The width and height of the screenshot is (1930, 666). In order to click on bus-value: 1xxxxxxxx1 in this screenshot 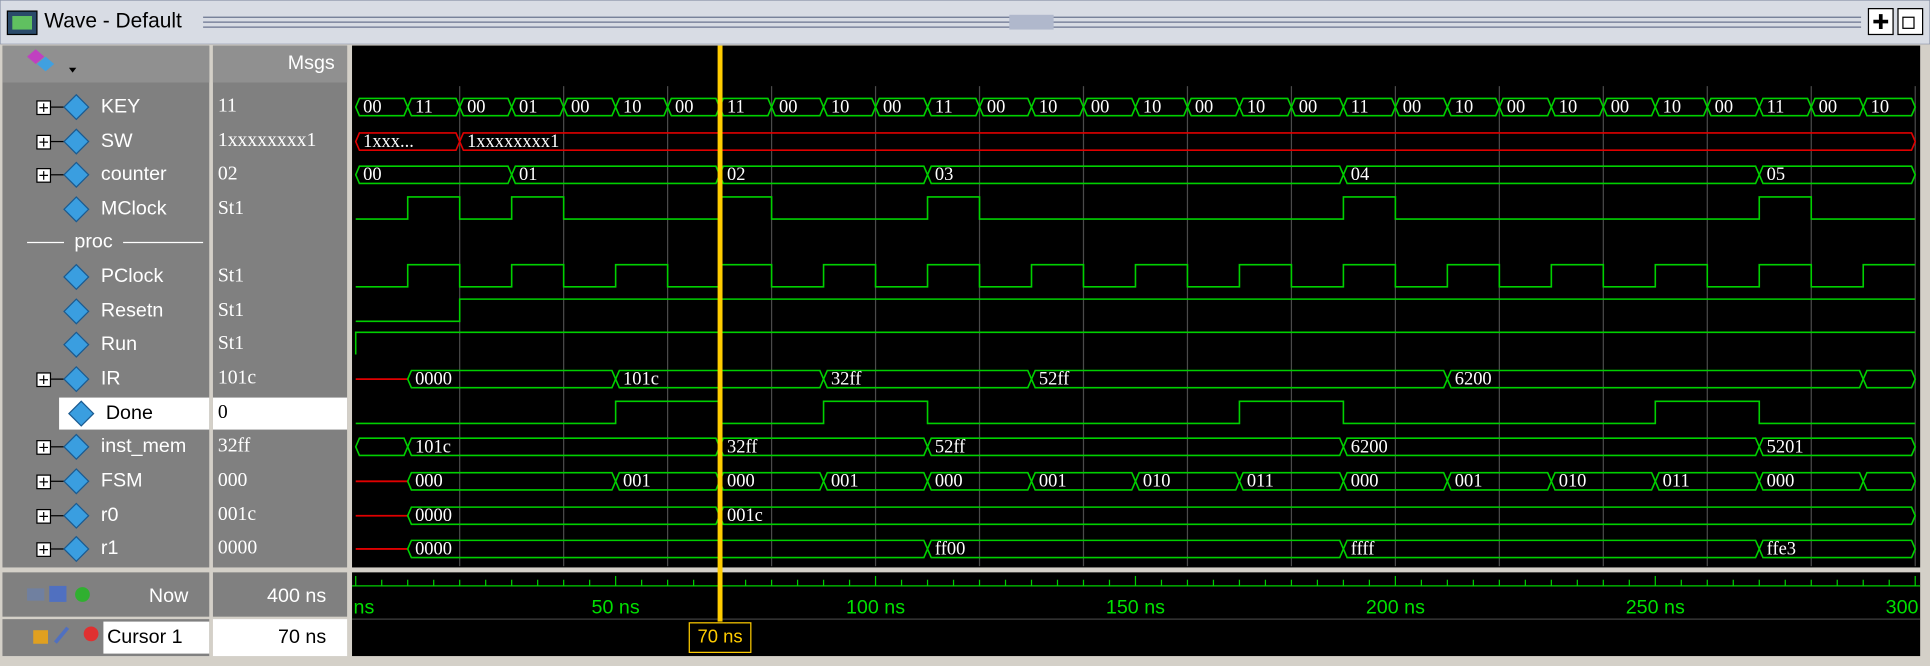, I will do `click(513, 141)`.